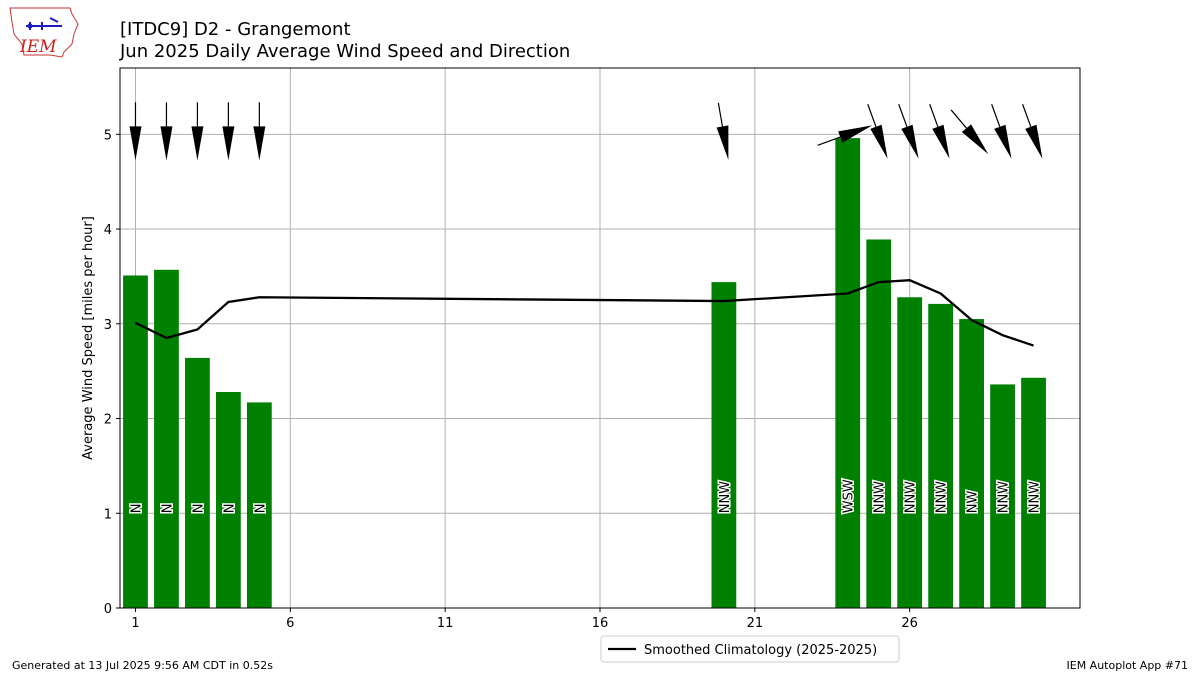 This screenshot has width=1200, height=675. What do you see at coordinates (586, 496) in the screenshot?
I see `direction-labels: N N N N N NNW WSW NNW NNW NNW NW NNW NNW` at bounding box center [586, 496].